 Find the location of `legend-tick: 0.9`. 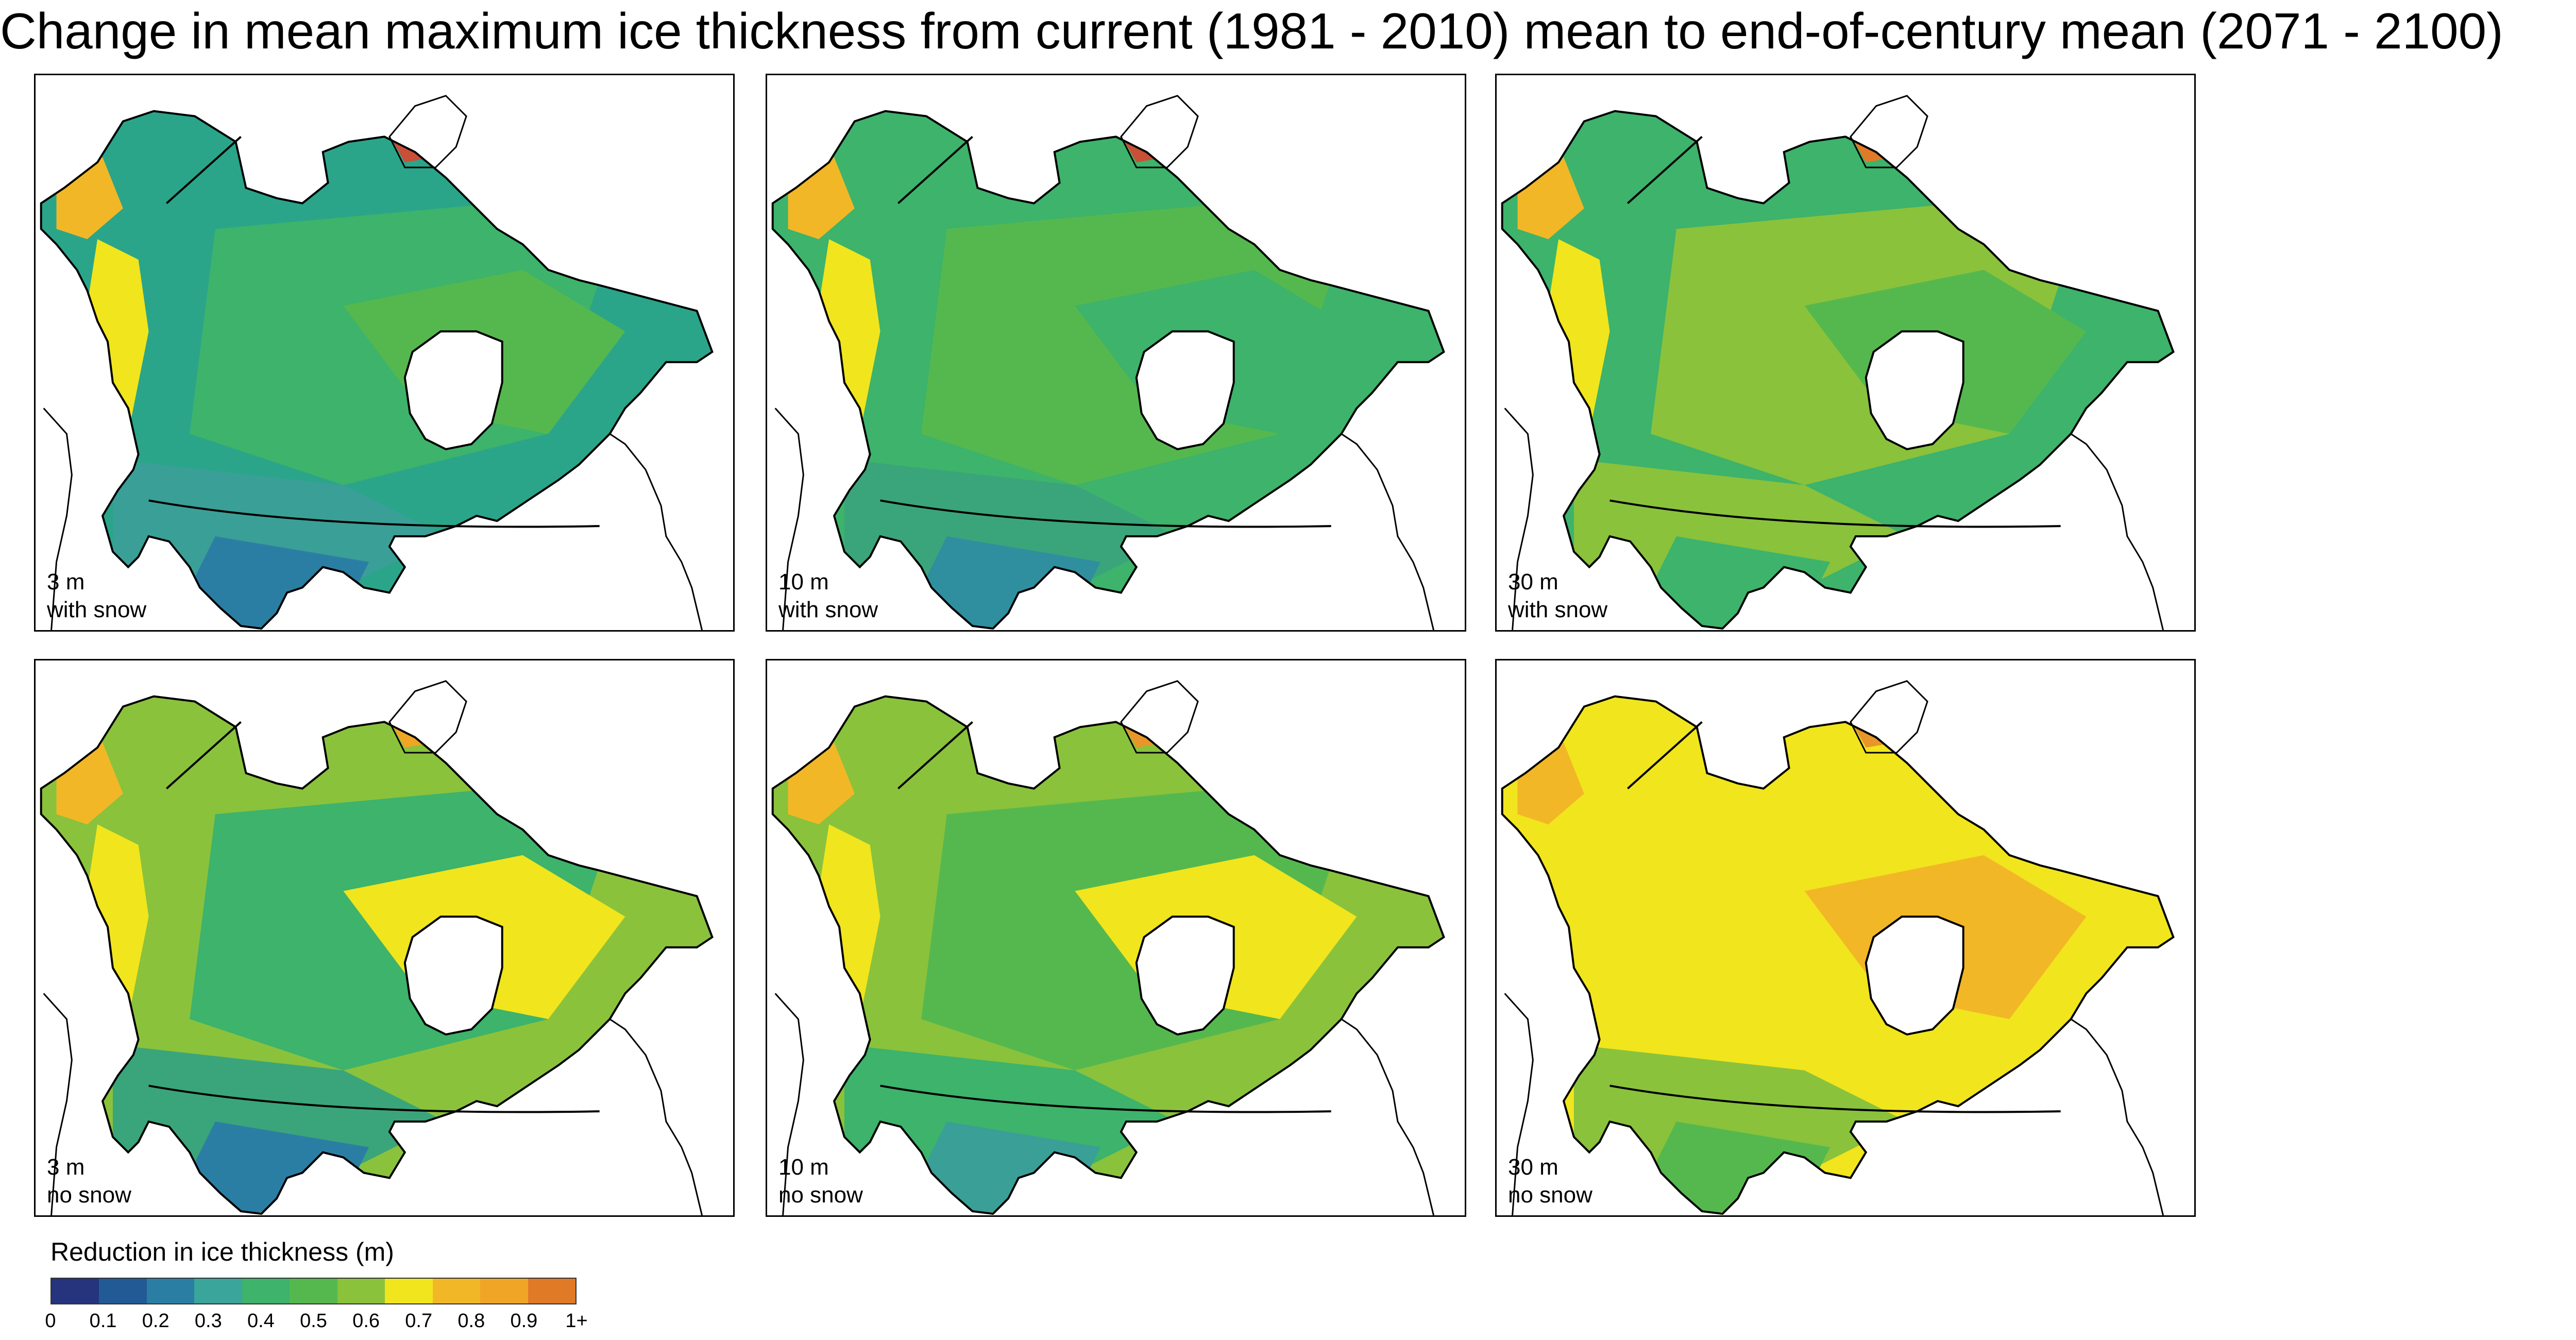

legend-tick: 0.9 is located at coordinates (524, 1321).